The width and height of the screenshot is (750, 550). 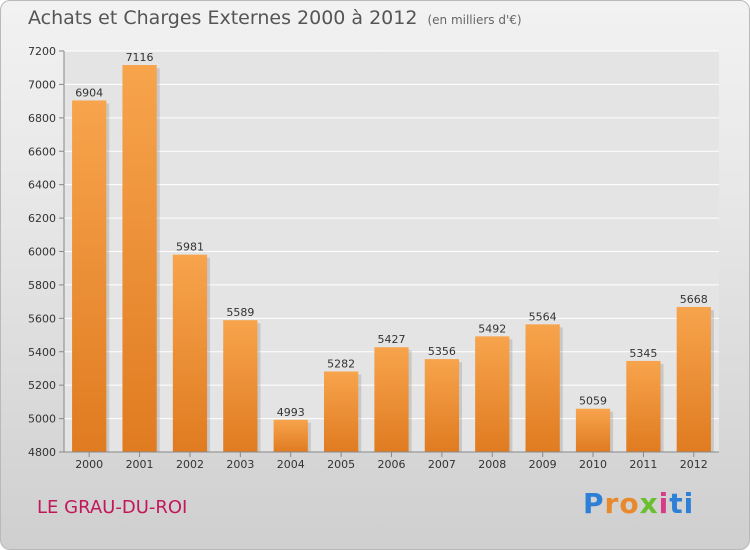 I want to click on data-label: 7116, so click(x=140, y=57).